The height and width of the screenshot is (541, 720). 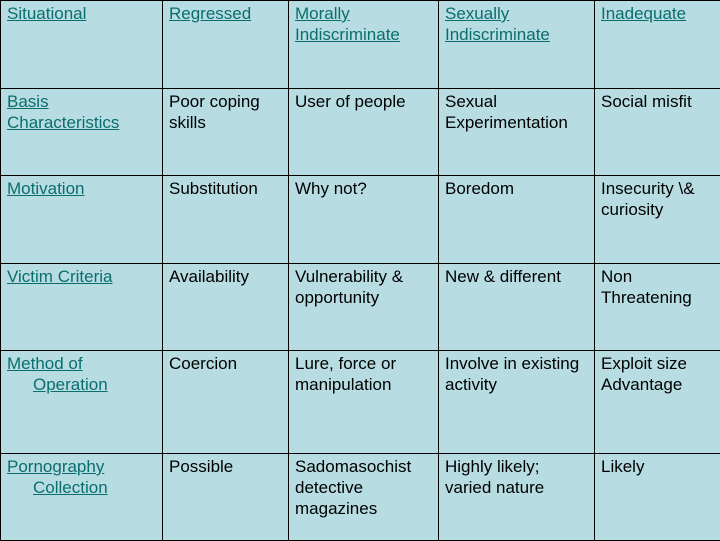 What do you see at coordinates (81, 384) in the screenshot?
I see `row-label-line: Operation` at bounding box center [81, 384].